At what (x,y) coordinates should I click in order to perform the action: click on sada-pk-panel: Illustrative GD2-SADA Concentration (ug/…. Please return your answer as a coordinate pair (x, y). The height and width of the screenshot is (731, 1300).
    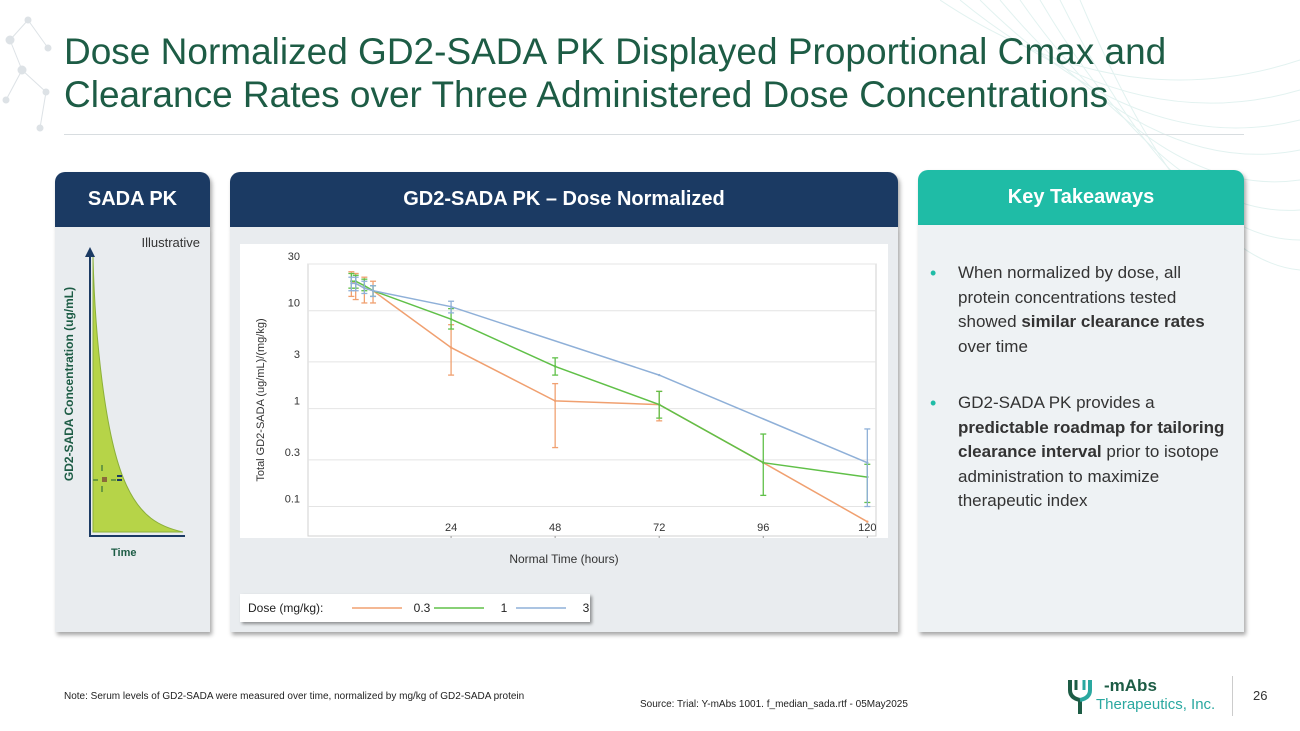
    Looking at the image, I should click on (132, 429).